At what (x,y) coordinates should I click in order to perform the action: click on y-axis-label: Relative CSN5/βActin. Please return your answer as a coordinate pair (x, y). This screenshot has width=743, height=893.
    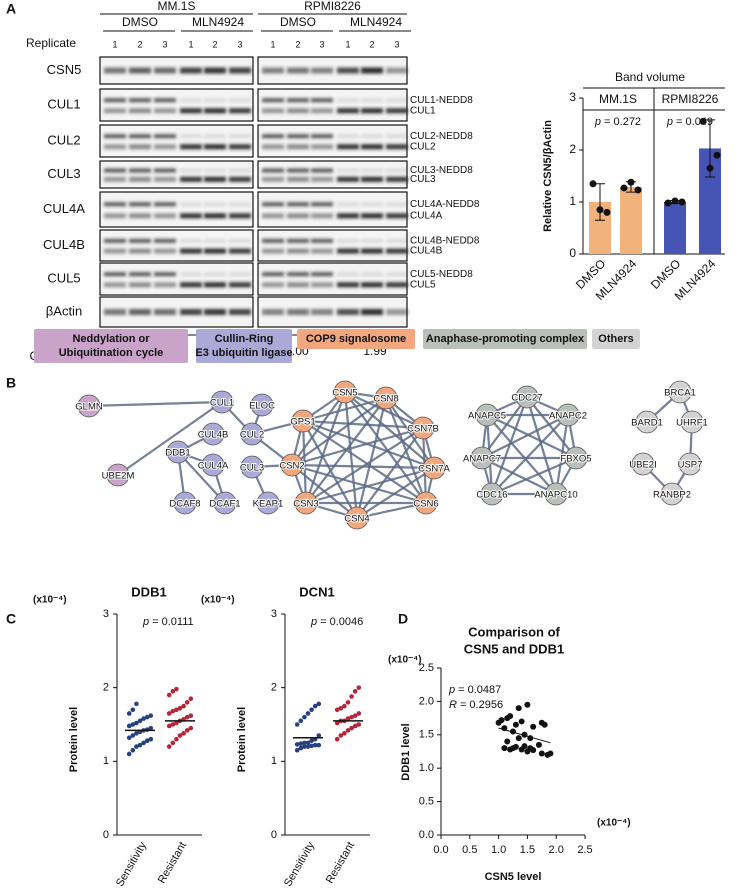
    Looking at the image, I should click on (548, 176).